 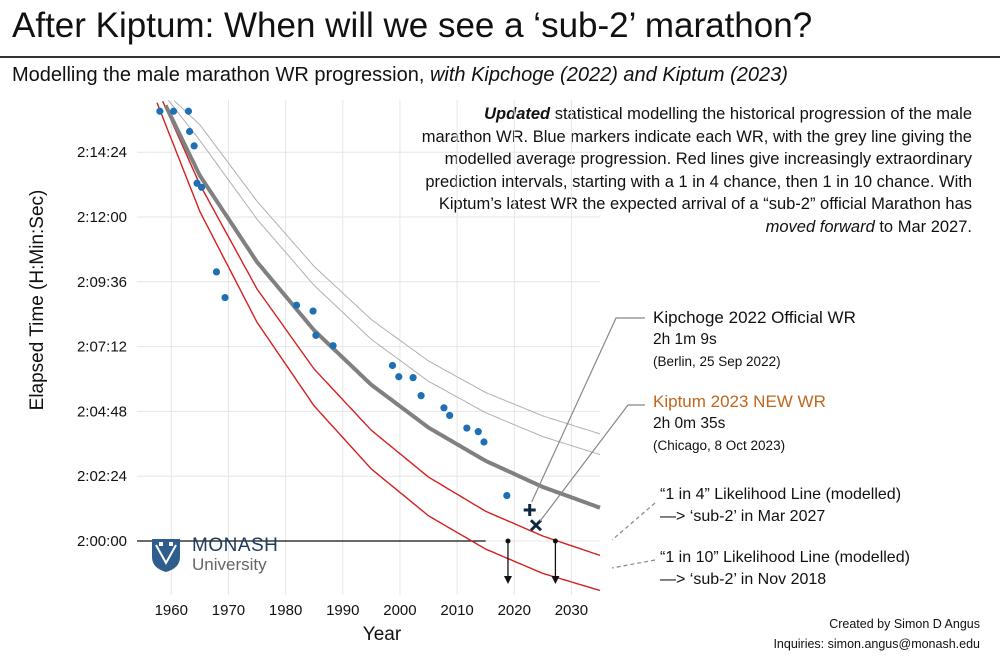 What do you see at coordinates (102, 476) in the screenshot?
I see `y-tick-label: 2:02:24` at bounding box center [102, 476].